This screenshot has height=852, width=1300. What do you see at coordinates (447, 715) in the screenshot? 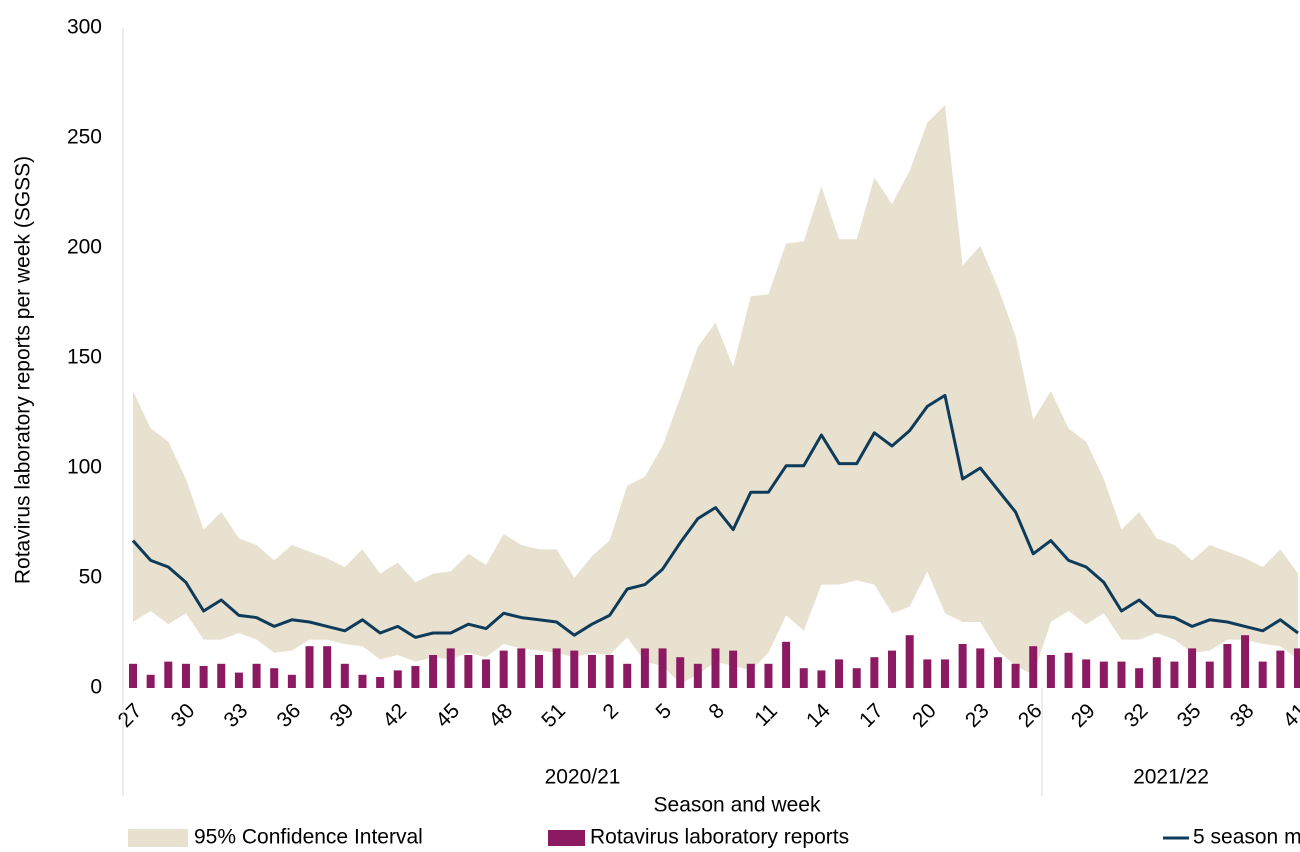
I see `x-tick-label: 45` at bounding box center [447, 715].